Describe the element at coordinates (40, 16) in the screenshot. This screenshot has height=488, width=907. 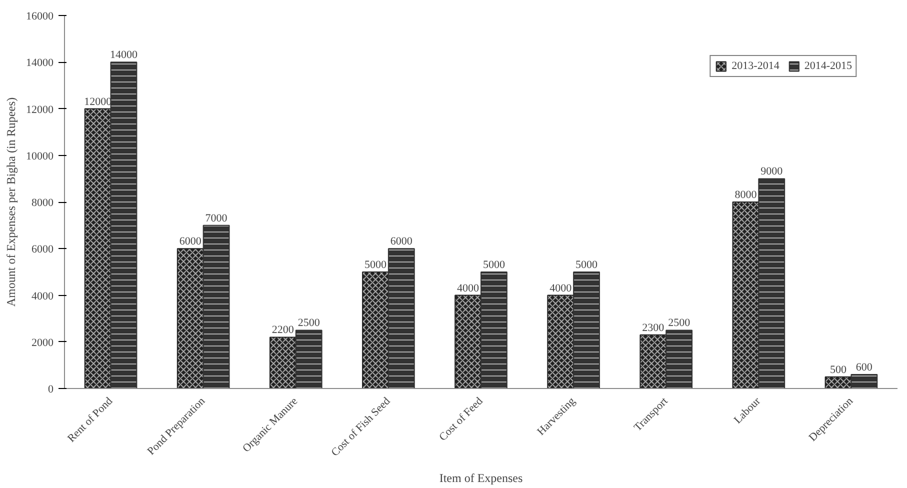
I see `y-tick-label: 16000` at that location.